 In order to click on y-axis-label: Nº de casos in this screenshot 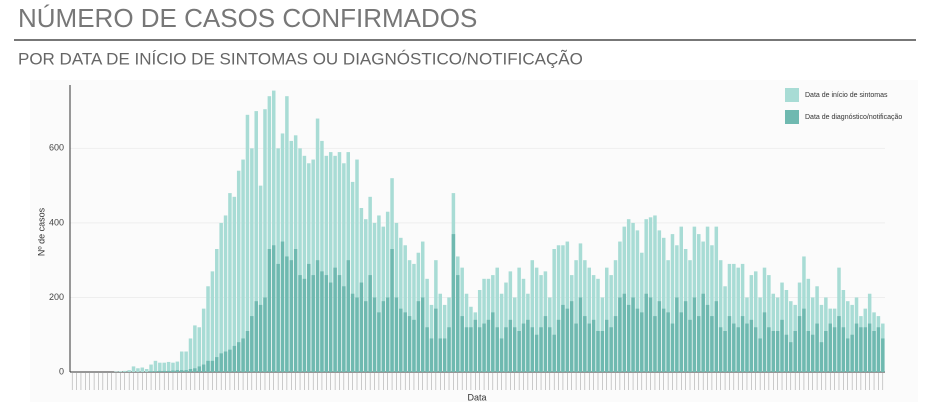, I will do `click(41, 231)`.